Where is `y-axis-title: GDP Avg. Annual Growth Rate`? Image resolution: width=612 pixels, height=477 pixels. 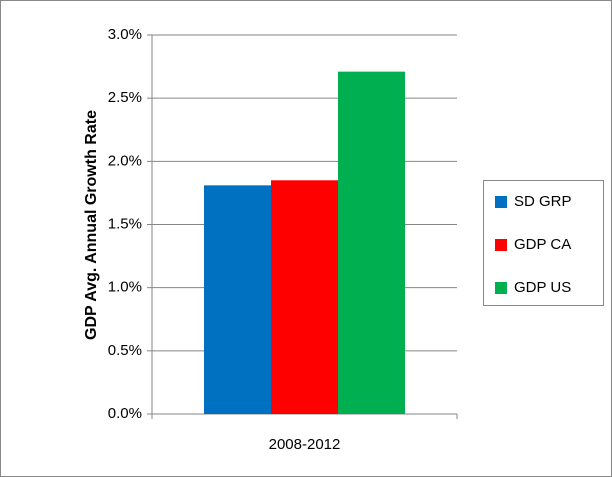
y-axis-title: GDP Avg. Annual Growth Rate is located at coordinates (91, 225).